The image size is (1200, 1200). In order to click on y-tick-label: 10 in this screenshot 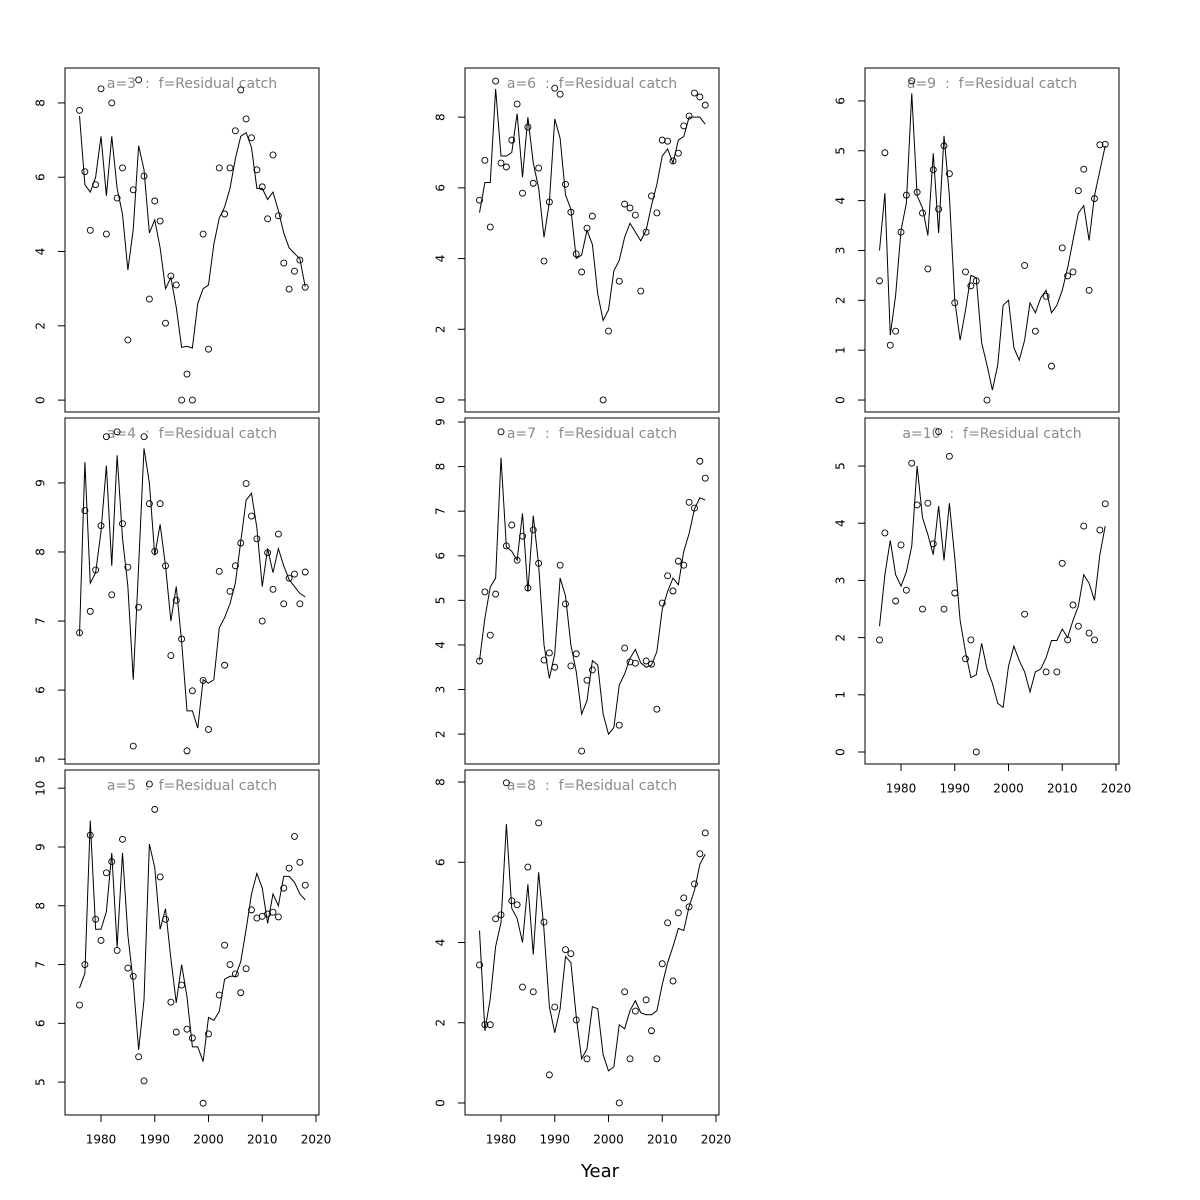, I will do `click(41, 788)`.